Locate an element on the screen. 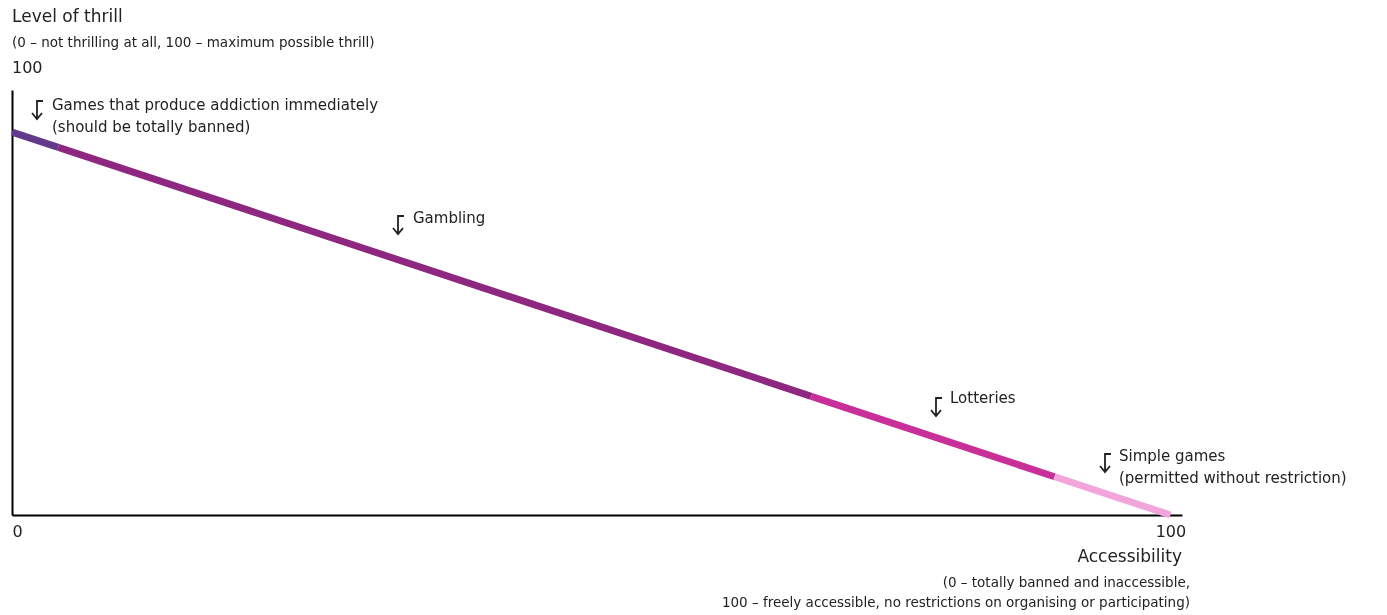 This screenshot has height=615, width=1387. text: (0 – totally banned and inaccessible, 100 – freely accessible, no restrictions on organising or participating) is located at coordinates (955, 592).